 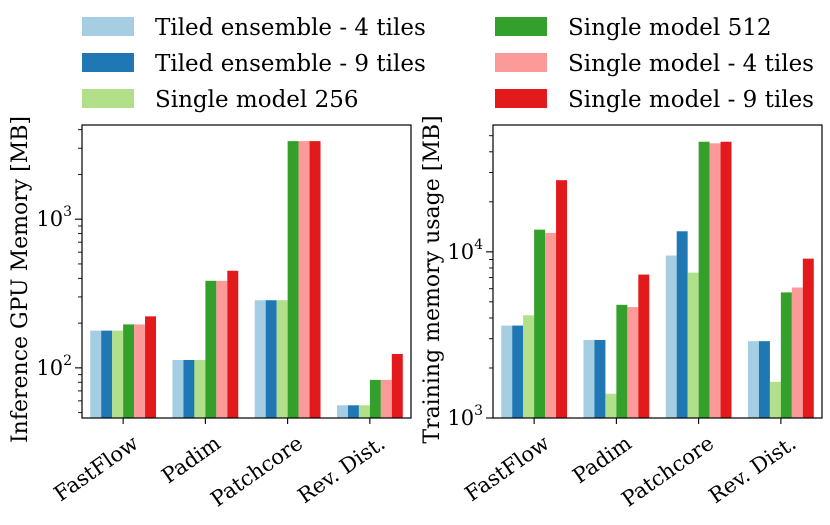 What do you see at coordinates (108, 26) in the screenshot?
I see `legend-swatch-tiled-ensemble-4-tiles` at bounding box center [108, 26].